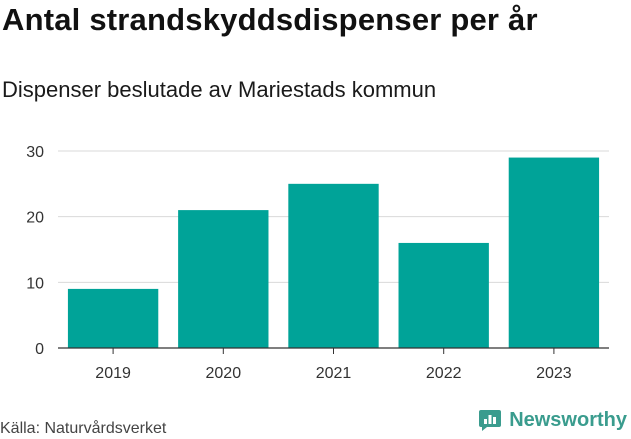 This screenshot has width=631, height=439. What do you see at coordinates (113, 373) in the screenshot?
I see `x-tick-label: 2019` at bounding box center [113, 373].